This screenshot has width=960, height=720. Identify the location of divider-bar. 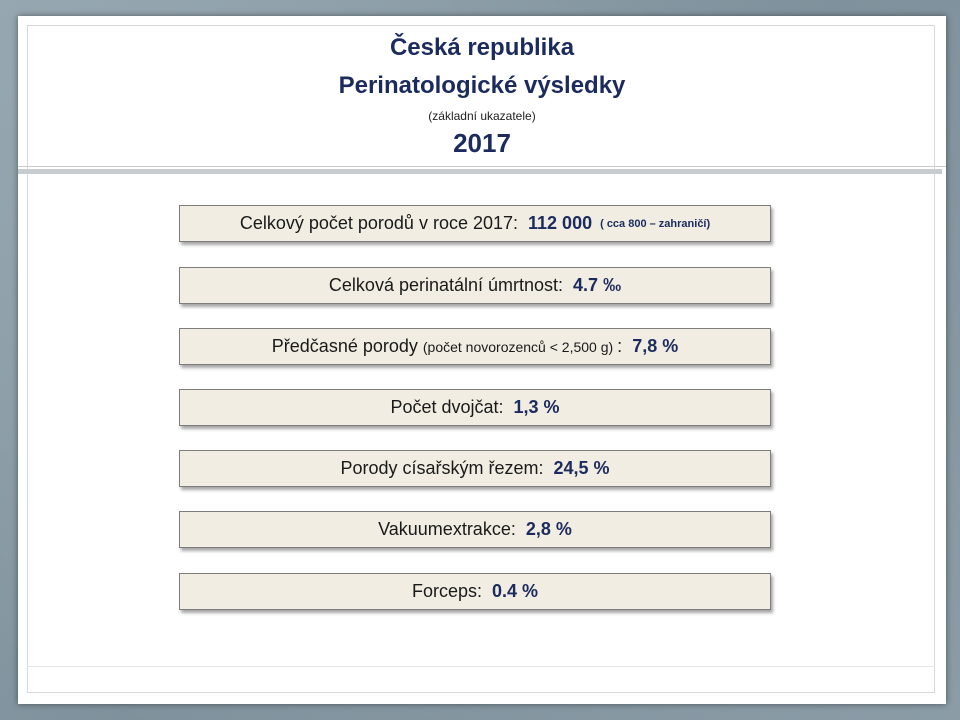
(480, 171).